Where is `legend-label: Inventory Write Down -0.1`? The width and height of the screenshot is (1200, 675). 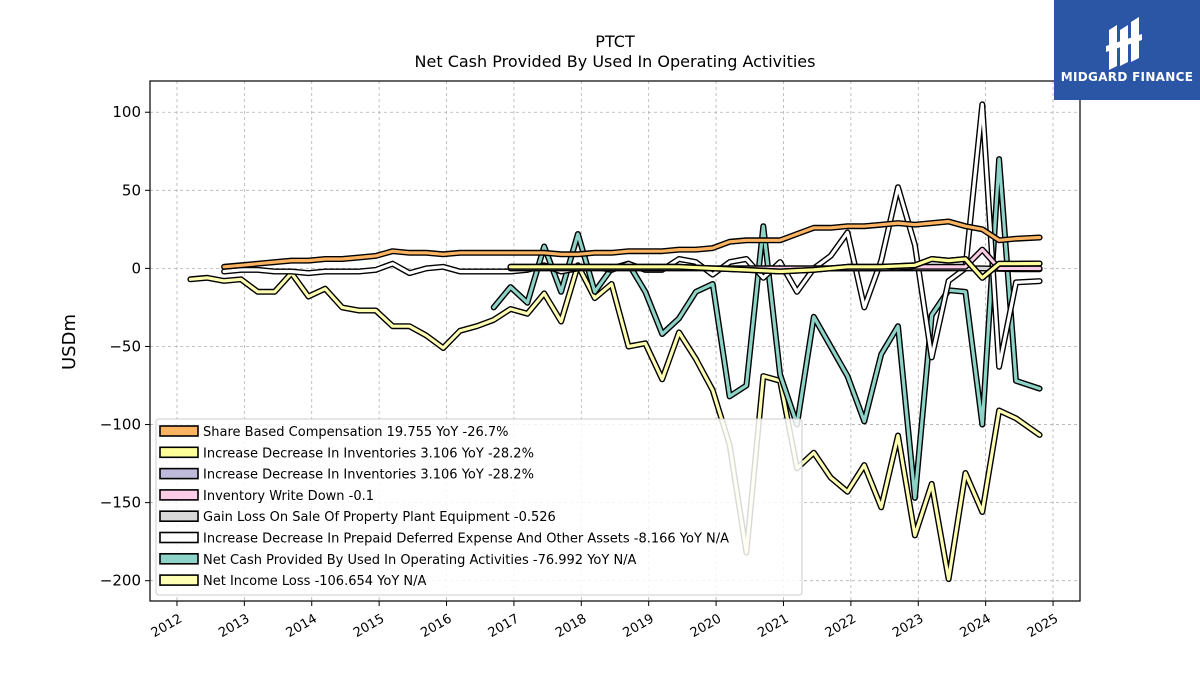
legend-label: Inventory Write Down -0.1 is located at coordinates (288, 496).